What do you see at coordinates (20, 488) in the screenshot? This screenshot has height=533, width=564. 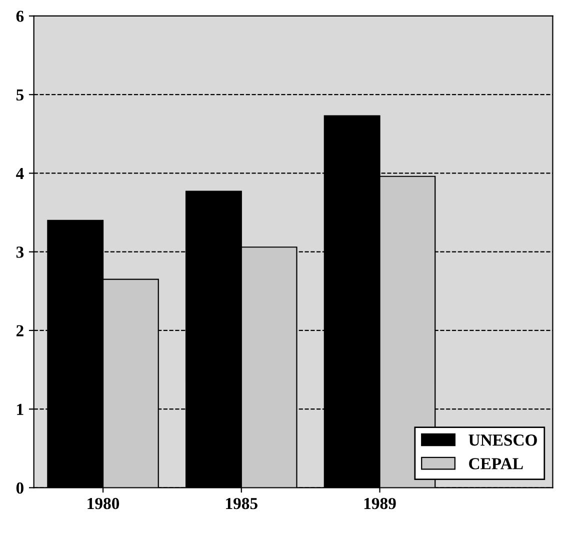 I see `y-tick-label: 0` at bounding box center [20, 488].